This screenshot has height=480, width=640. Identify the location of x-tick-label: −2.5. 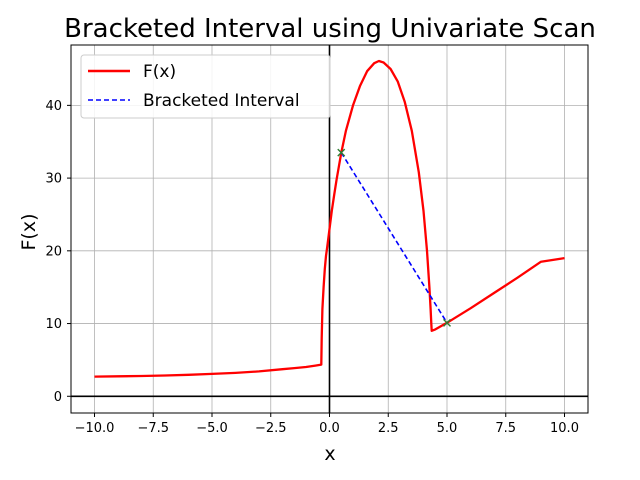
(271, 428).